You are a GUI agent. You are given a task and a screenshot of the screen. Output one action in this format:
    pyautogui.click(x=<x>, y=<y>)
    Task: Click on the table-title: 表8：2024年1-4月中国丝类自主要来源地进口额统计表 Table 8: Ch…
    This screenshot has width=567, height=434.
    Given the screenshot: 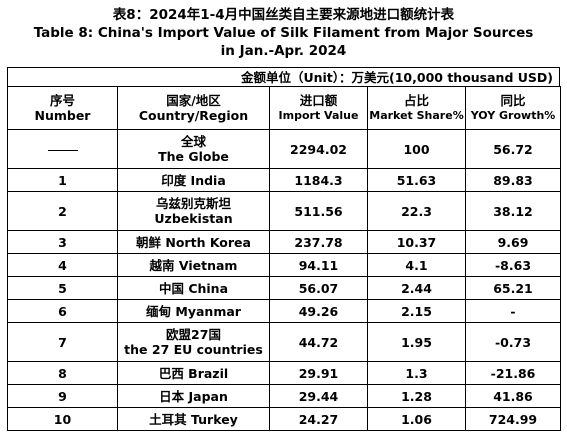 What is the action you would take?
    pyautogui.click(x=283, y=30)
    